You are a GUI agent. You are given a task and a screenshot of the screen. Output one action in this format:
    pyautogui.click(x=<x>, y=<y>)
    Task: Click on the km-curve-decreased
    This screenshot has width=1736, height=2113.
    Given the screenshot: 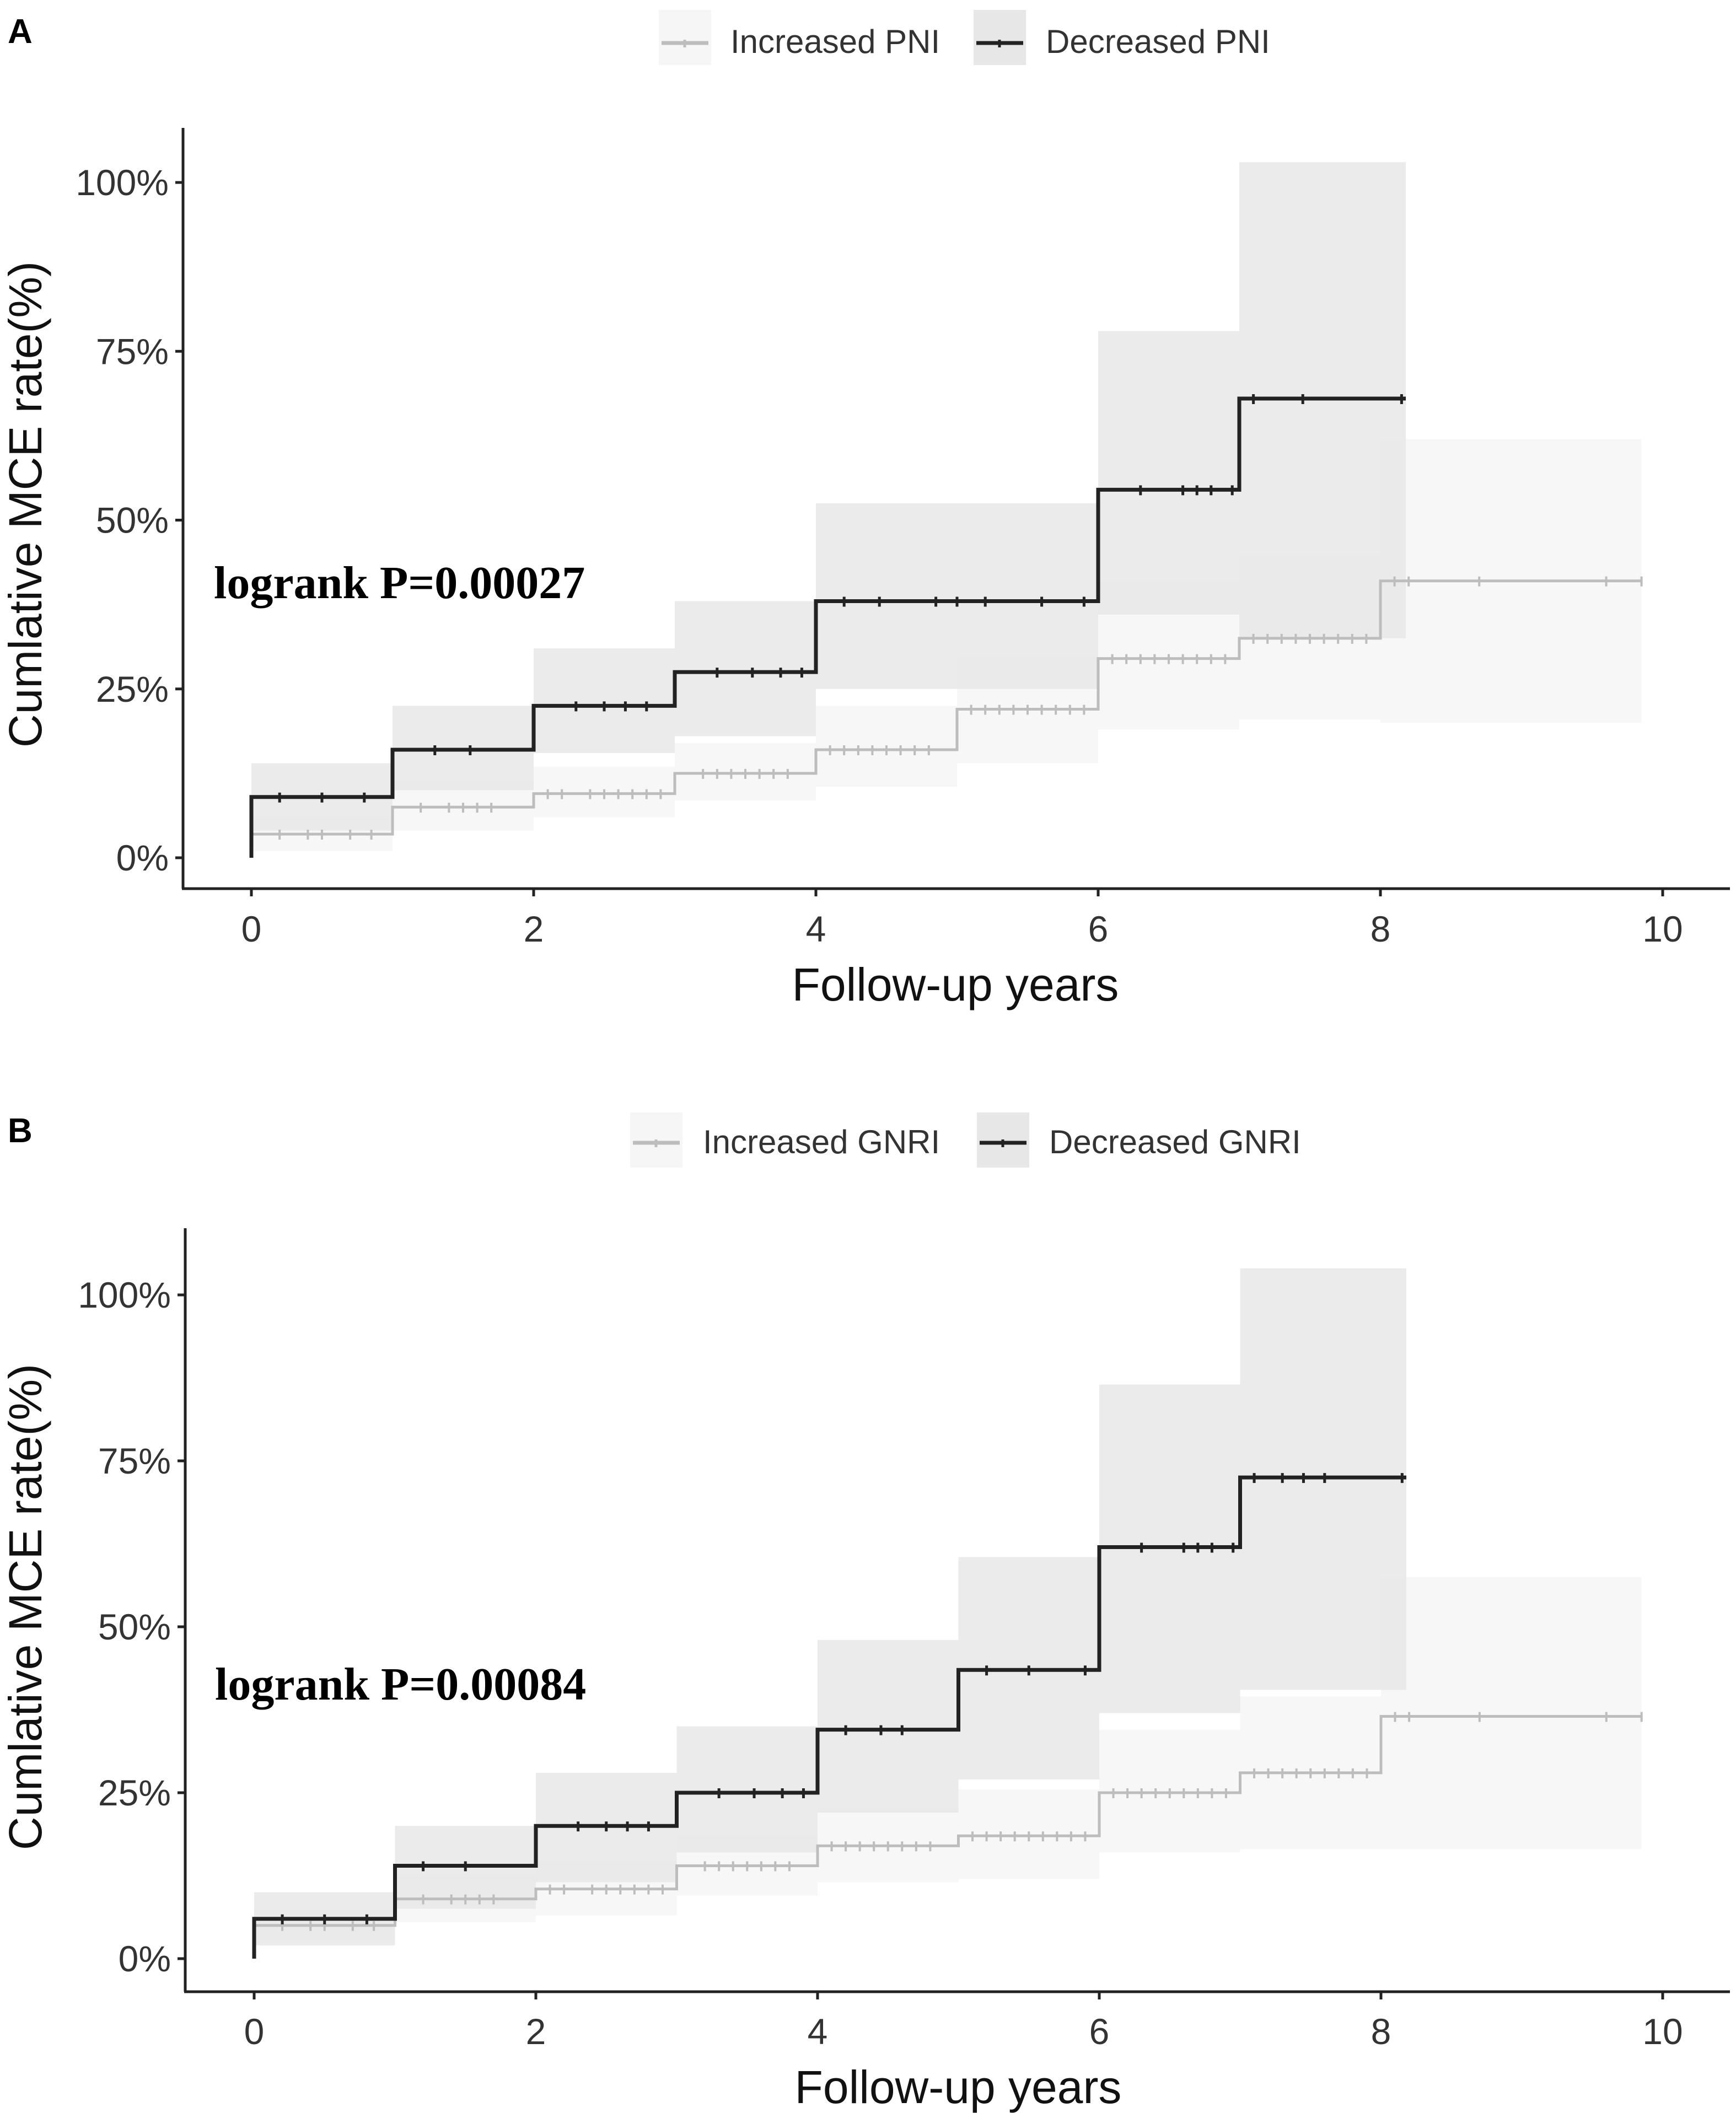 What is the action you would take?
    pyautogui.click(x=827, y=627)
    